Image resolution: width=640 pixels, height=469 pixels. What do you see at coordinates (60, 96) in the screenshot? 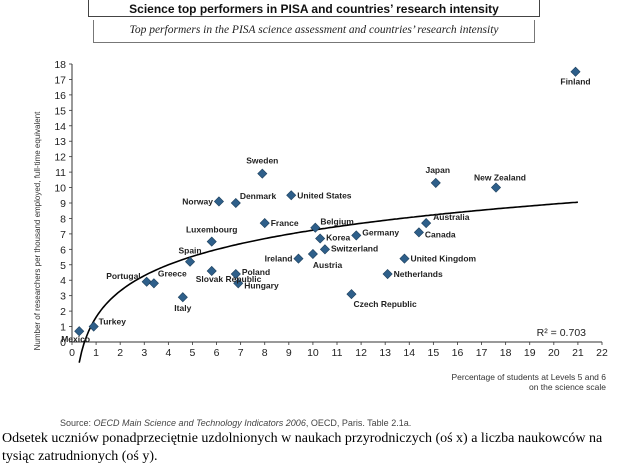
I see `y-tick-label: 16` at bounding box center [60, 96].